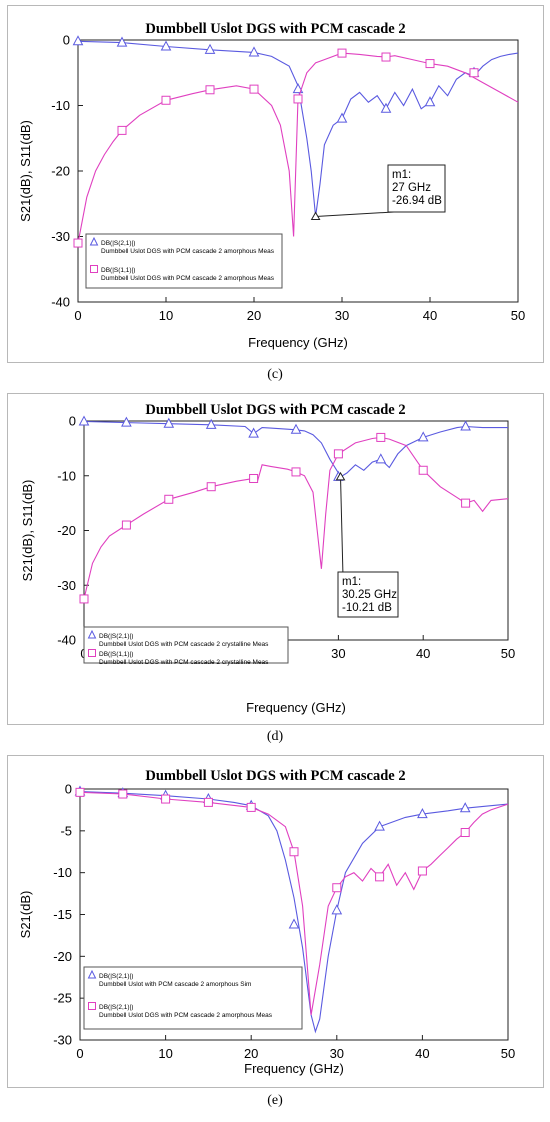 The width and height of the screenshot is (550, 1122). I want to click on caption-c: (c), so click(275, 374).